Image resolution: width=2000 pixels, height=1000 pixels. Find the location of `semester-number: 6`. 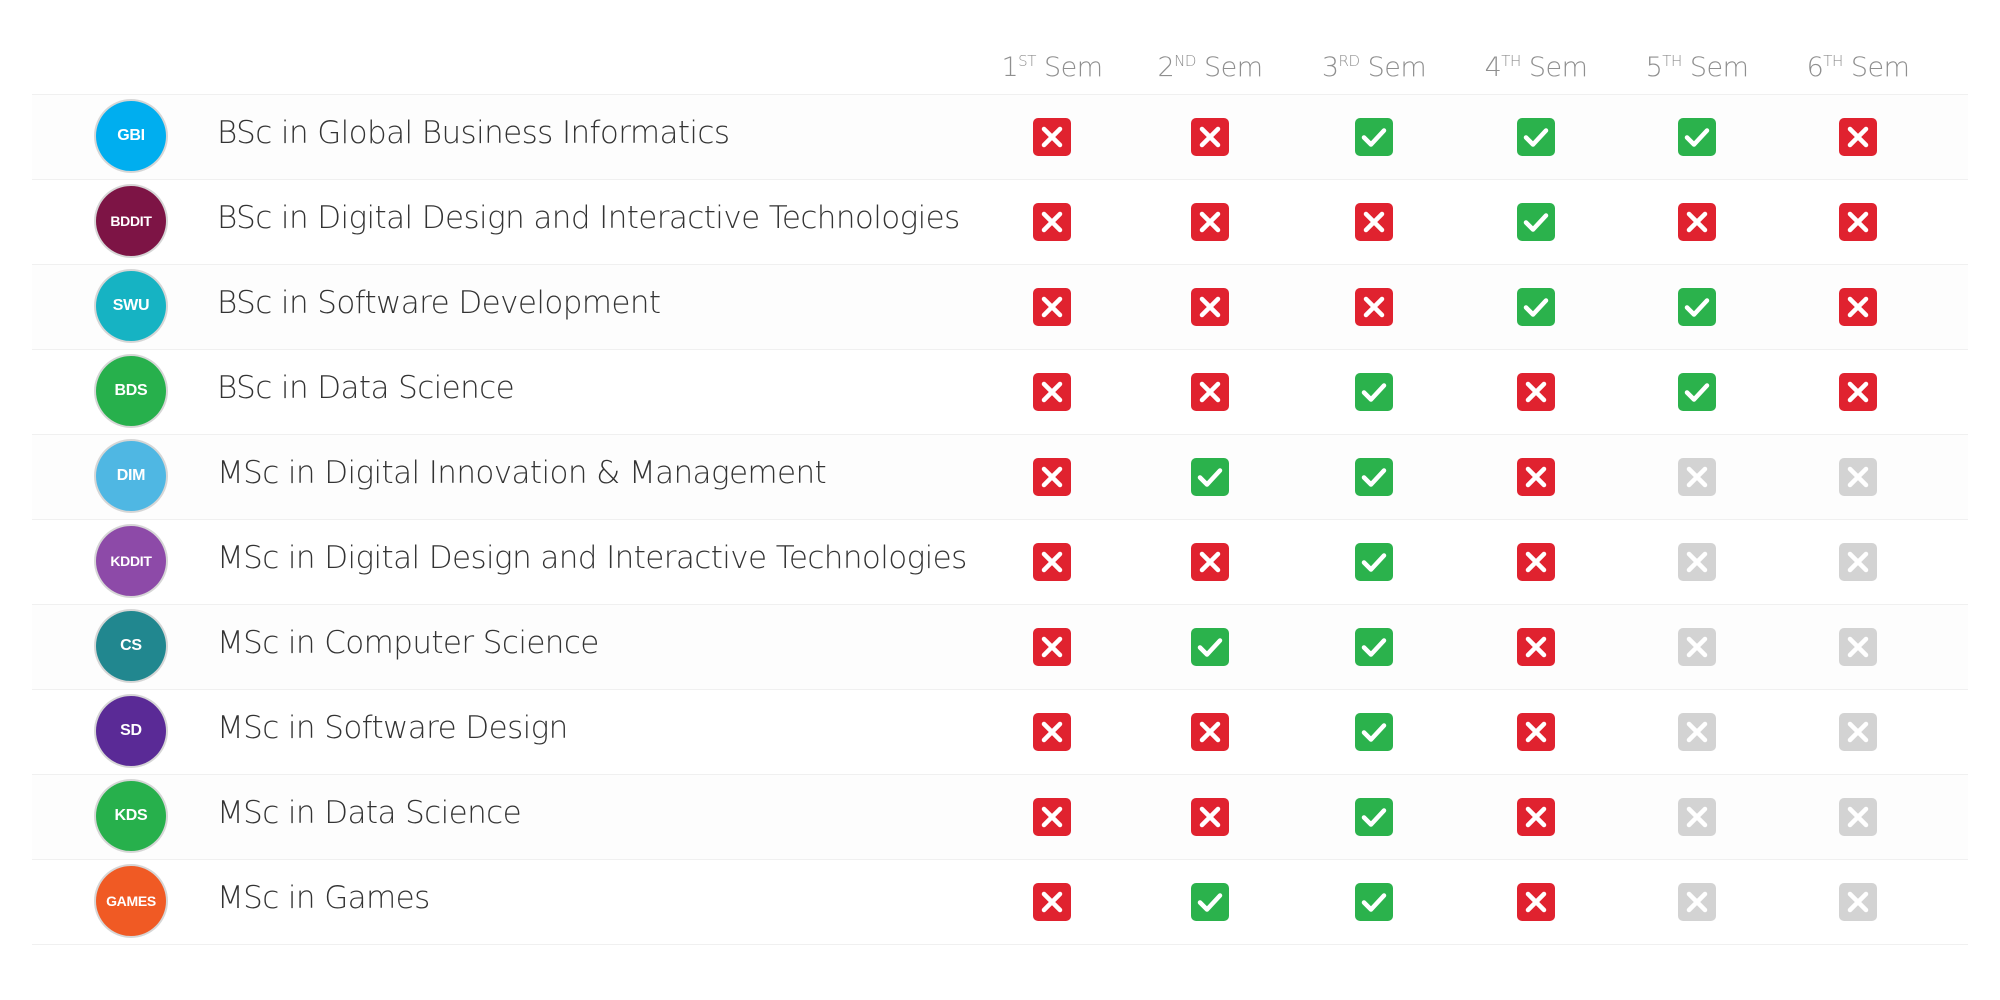

semester-number: 6 is located at coordinates (1815, 67).